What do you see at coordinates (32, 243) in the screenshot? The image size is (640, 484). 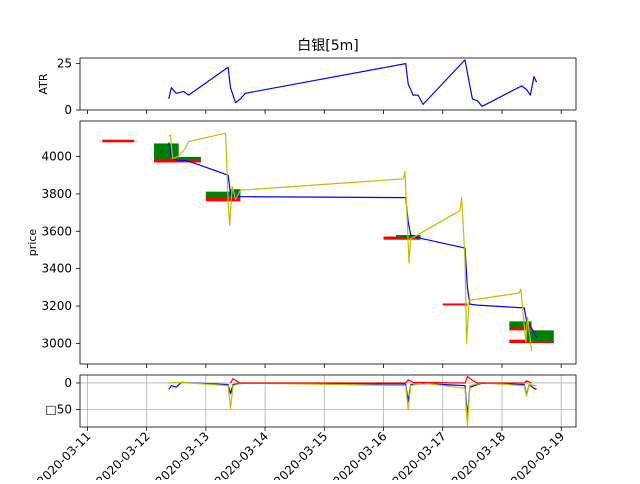 I see `price-ylabel: price` at bounding box center [32, 243].